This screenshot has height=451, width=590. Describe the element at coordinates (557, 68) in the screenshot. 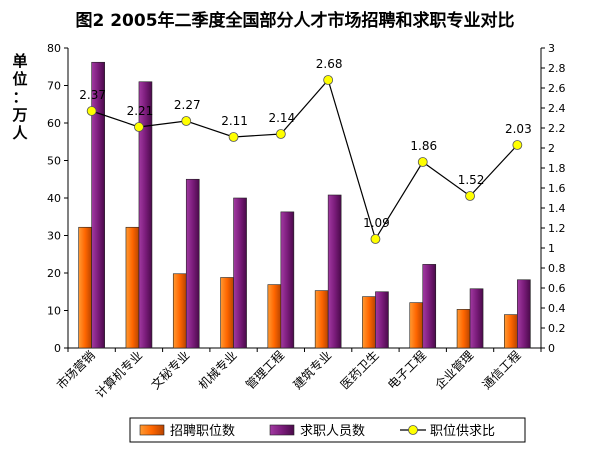

I see `y-right-tick-label: 2.8` at that location.